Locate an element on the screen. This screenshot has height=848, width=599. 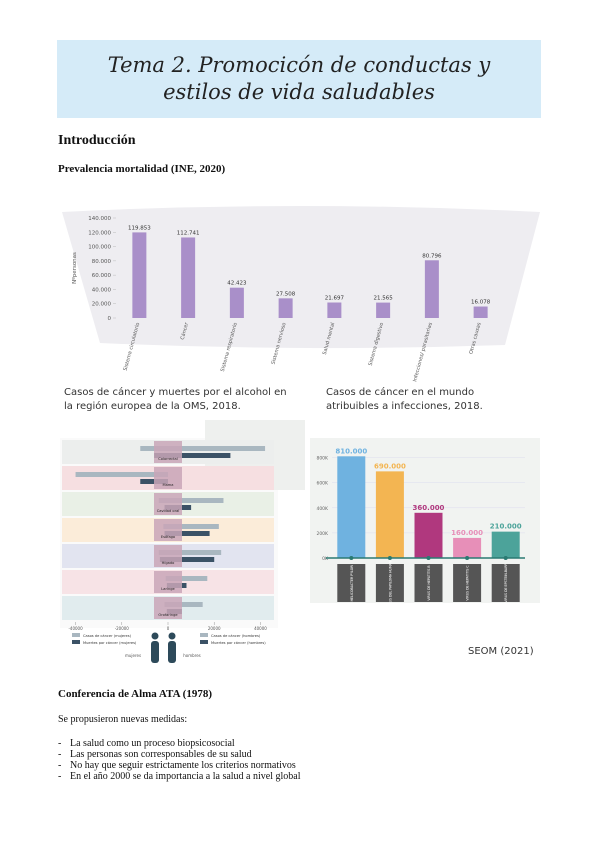
value-label: 112.741 is located at coordinates (188, 233).